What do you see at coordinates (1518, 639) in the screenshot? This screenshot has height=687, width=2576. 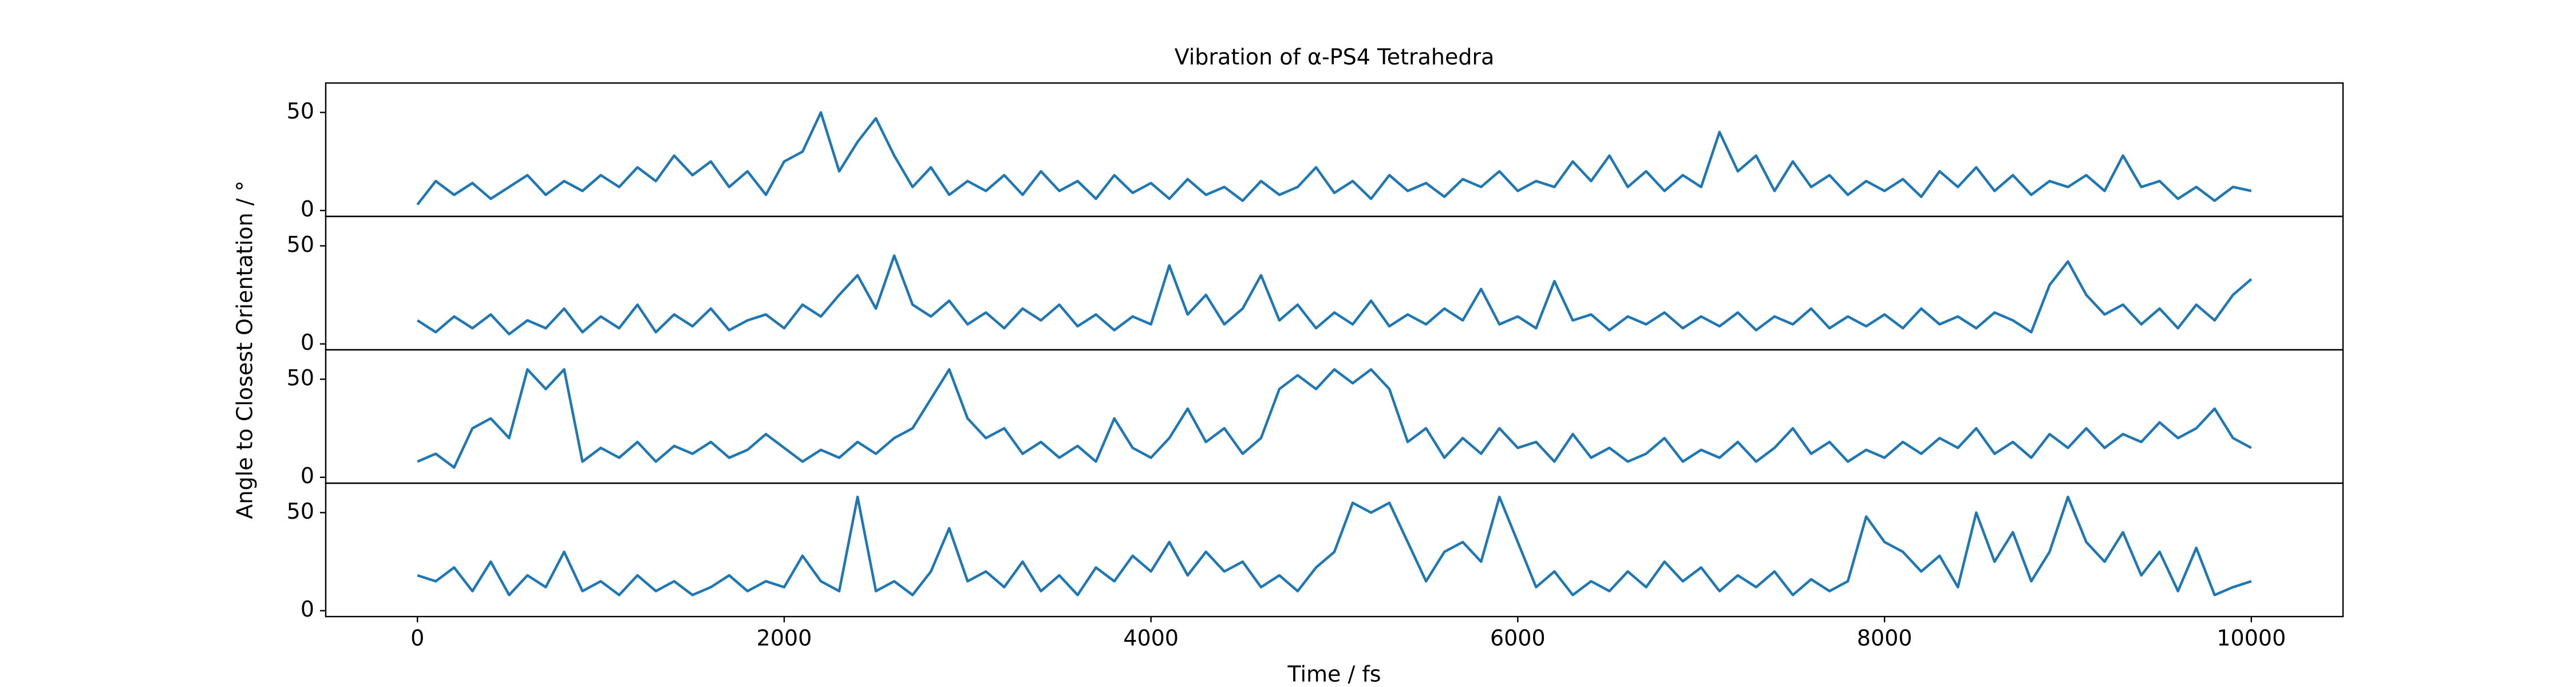 I see `x-tick-label: 6000` at bounding box center [1518, 639].